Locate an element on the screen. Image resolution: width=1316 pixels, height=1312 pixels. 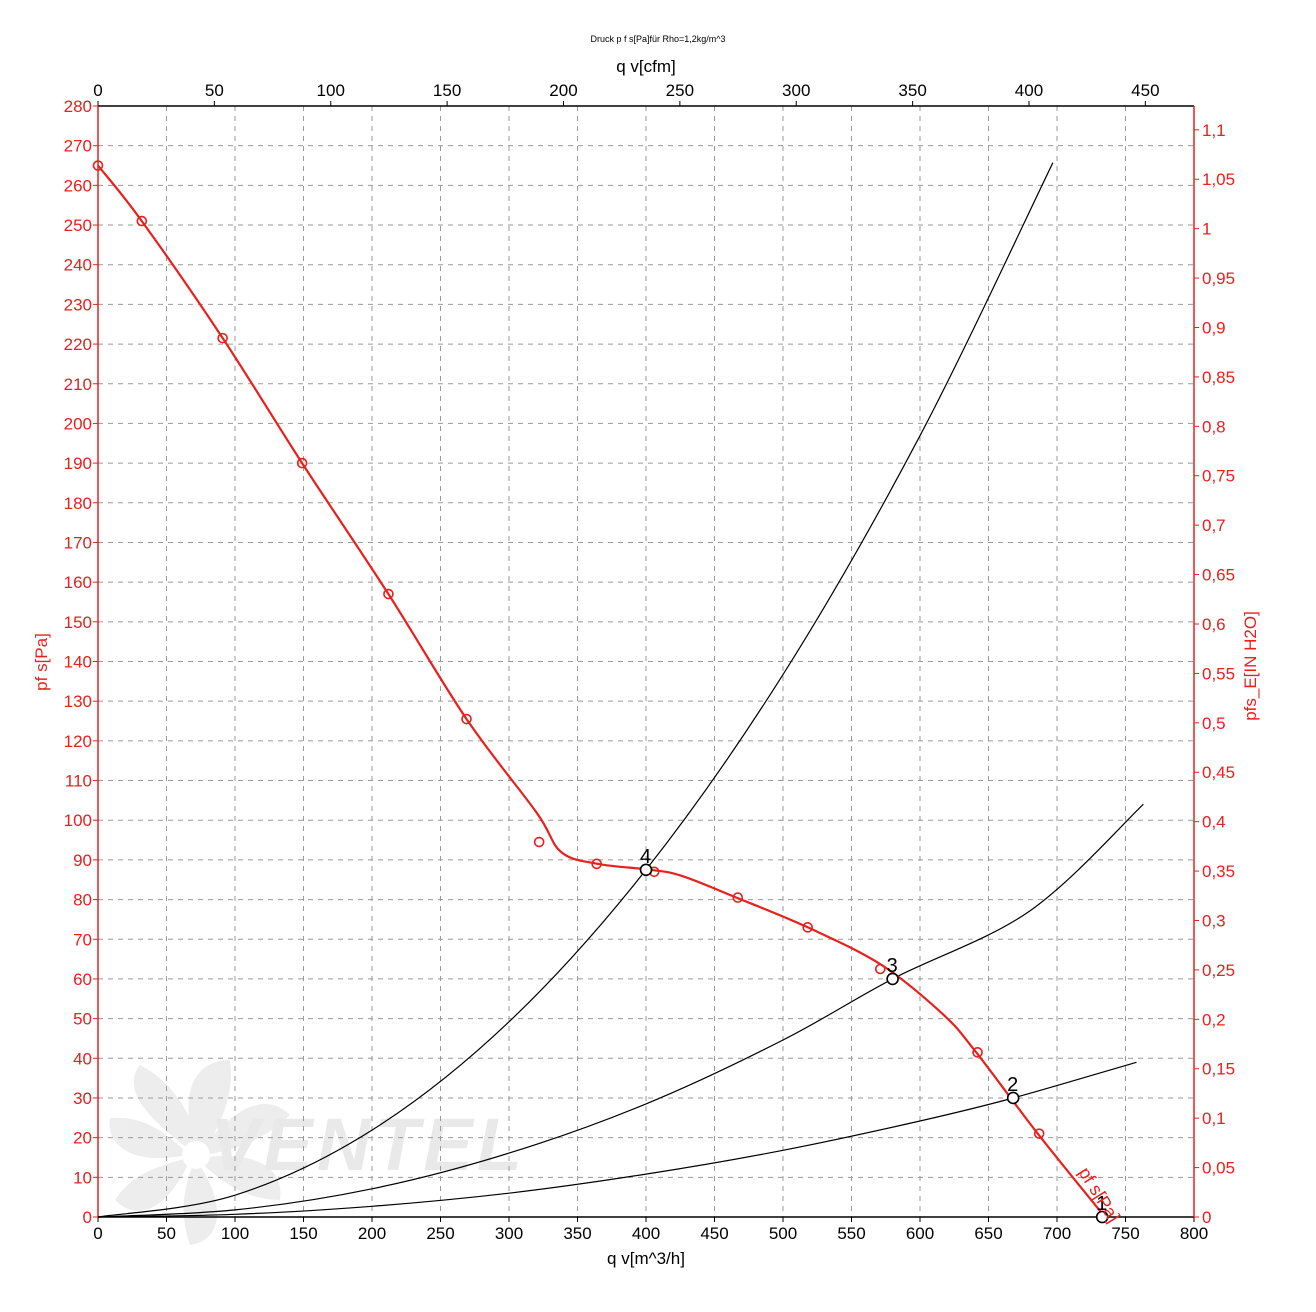
x-tick-label: 750 is located at coordinates (1125, 1233).